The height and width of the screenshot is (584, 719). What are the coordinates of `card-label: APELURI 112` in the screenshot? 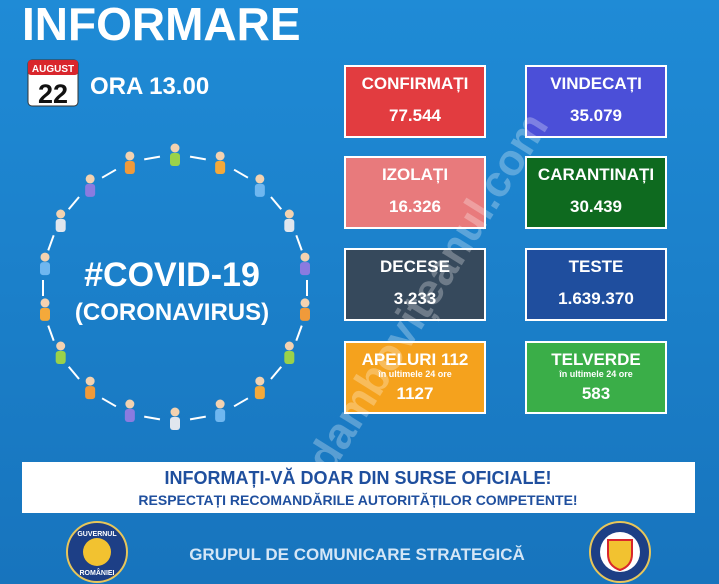 It's located at (415, 359).